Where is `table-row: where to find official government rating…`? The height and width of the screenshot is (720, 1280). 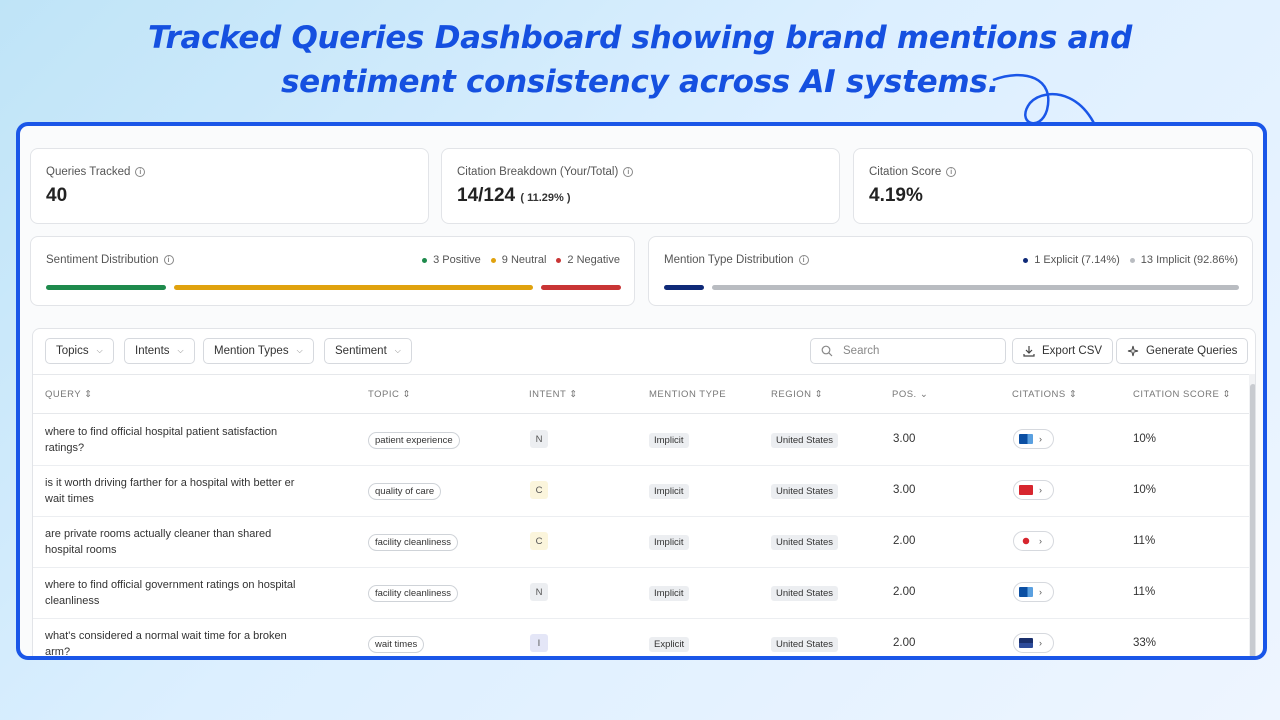 table-row: where to find official government rating… is located at coordinates (641, 593).